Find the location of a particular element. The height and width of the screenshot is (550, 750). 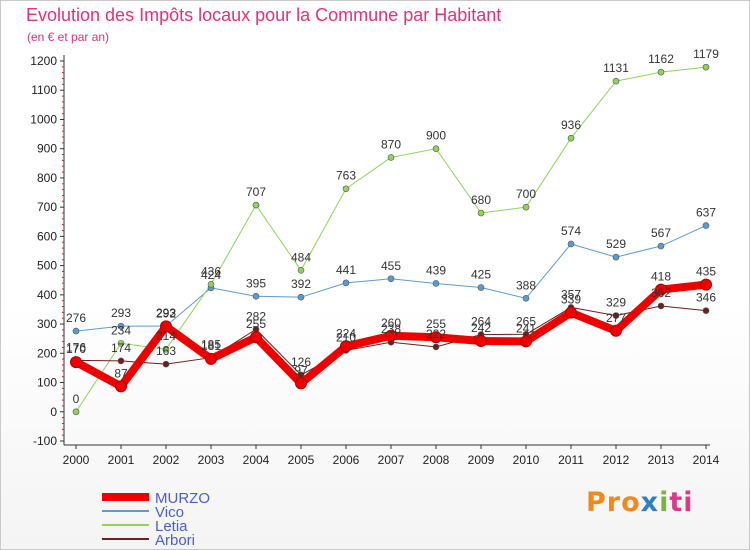

y-tick-label: 300 is located at coordinates (47, 324).